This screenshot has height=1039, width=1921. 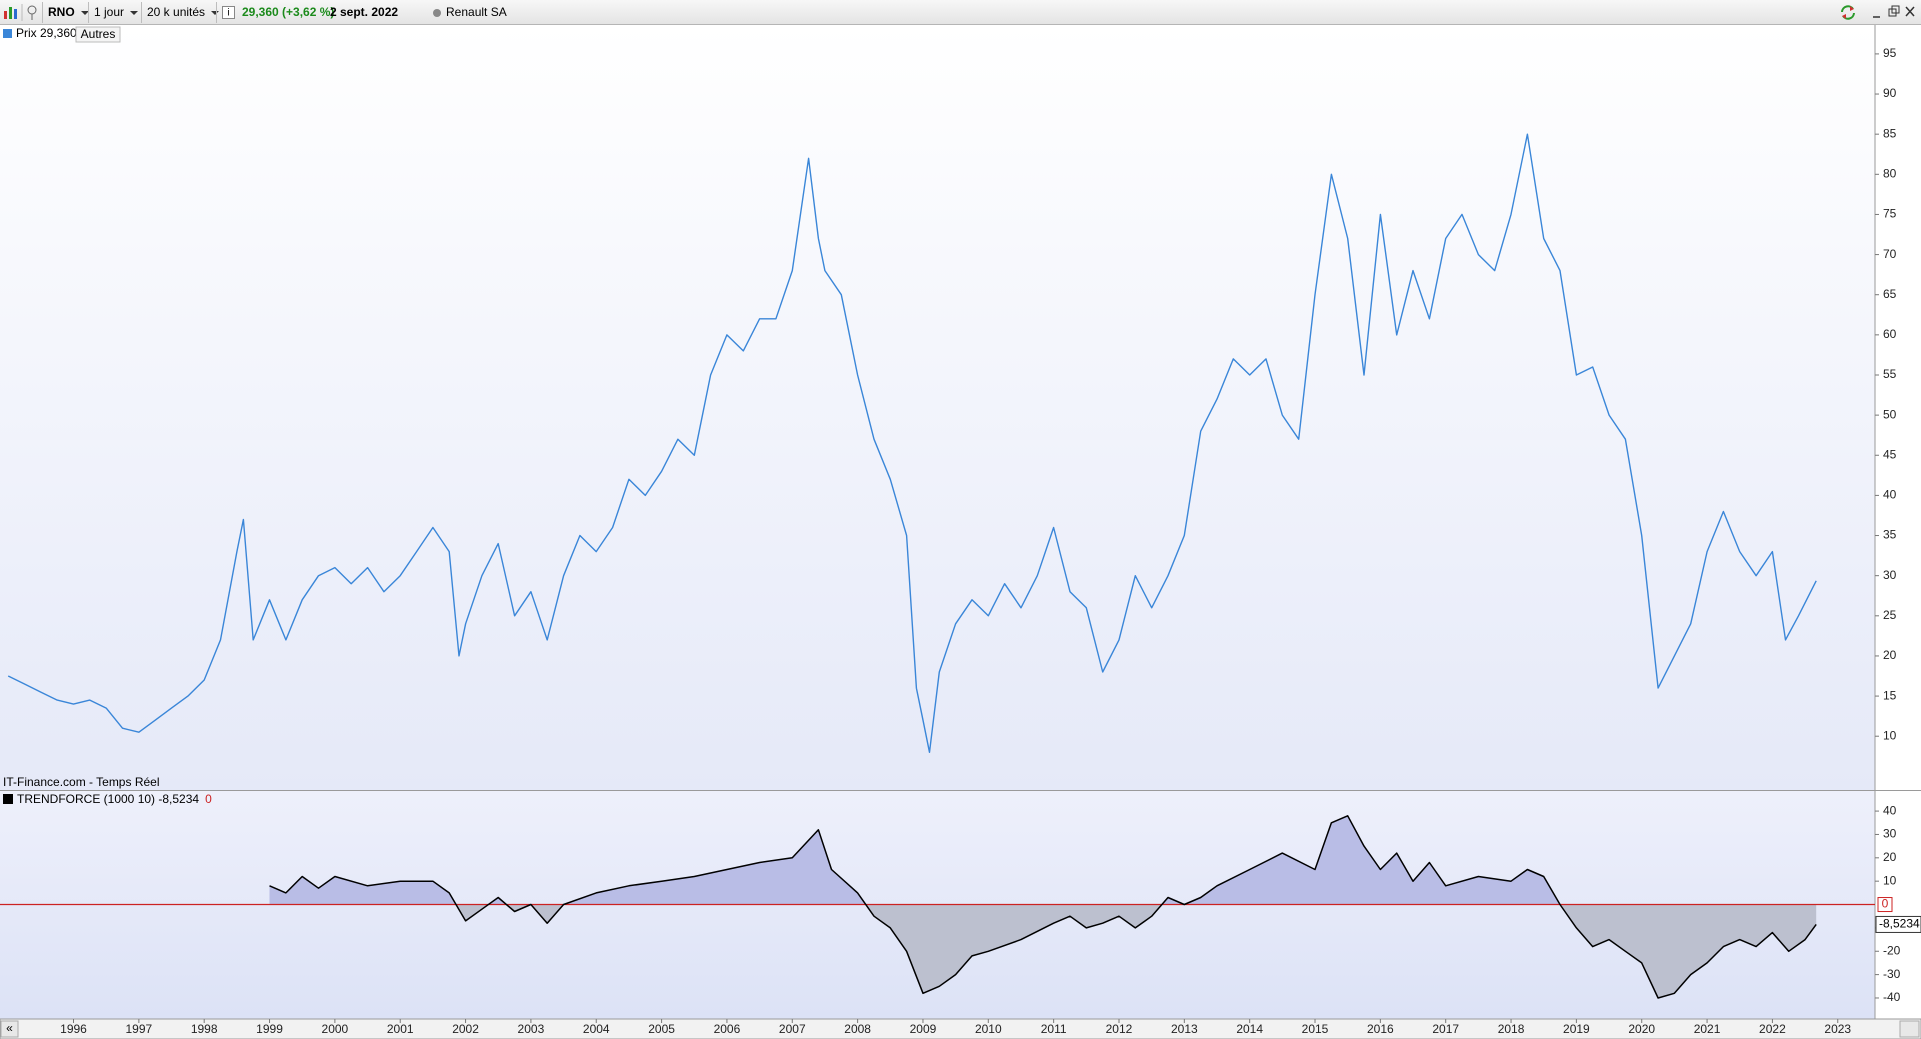 I want to click on indicator-line, so click(x=1043, y=907).